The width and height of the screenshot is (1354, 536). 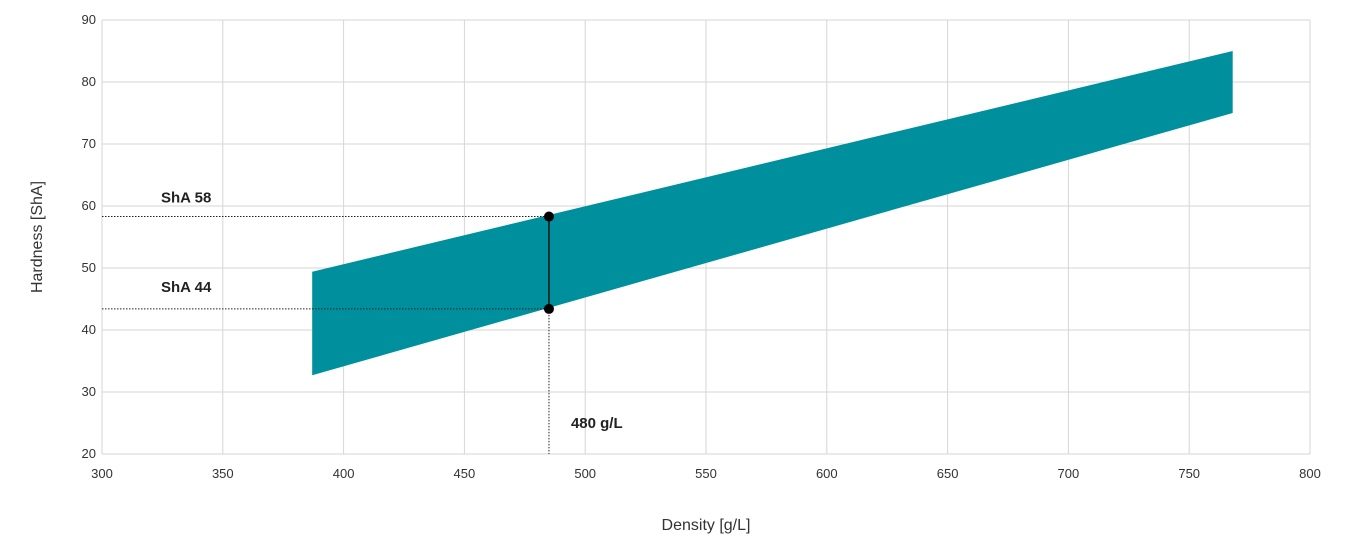 I want to click on x-tick-labels: 300 350 400 450 500 550 600 650 700 750 800, so click(x=706, y=473).